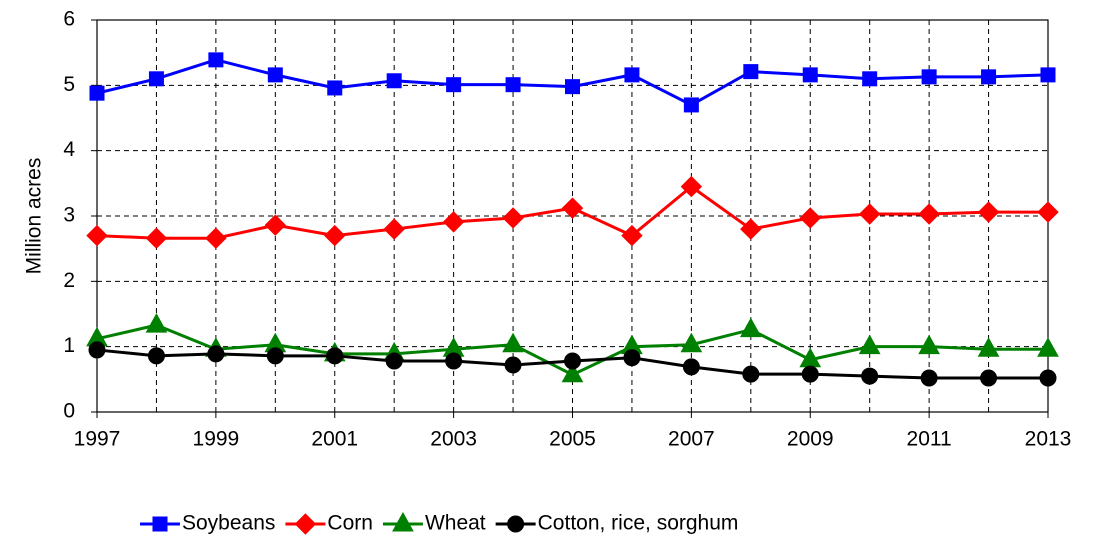  I want to click on y-tick-label: 6, so click(69, 19).